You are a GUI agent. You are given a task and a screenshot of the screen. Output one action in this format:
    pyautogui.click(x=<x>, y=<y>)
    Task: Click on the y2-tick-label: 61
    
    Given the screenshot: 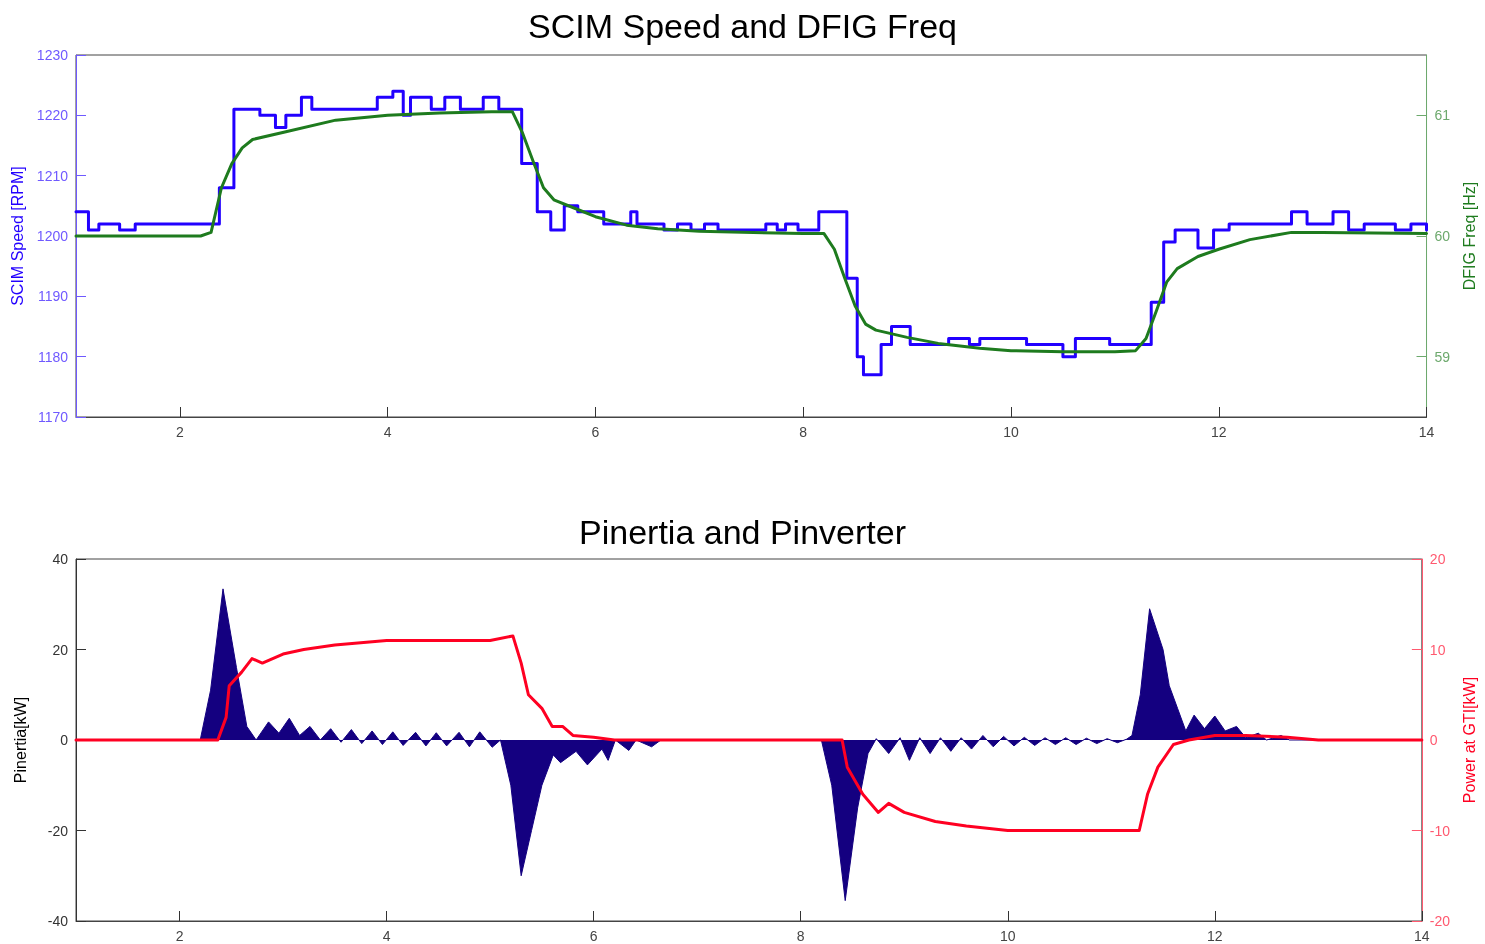 What is the action you would take?
    pyautogui.click(x=1442, y=115)
    